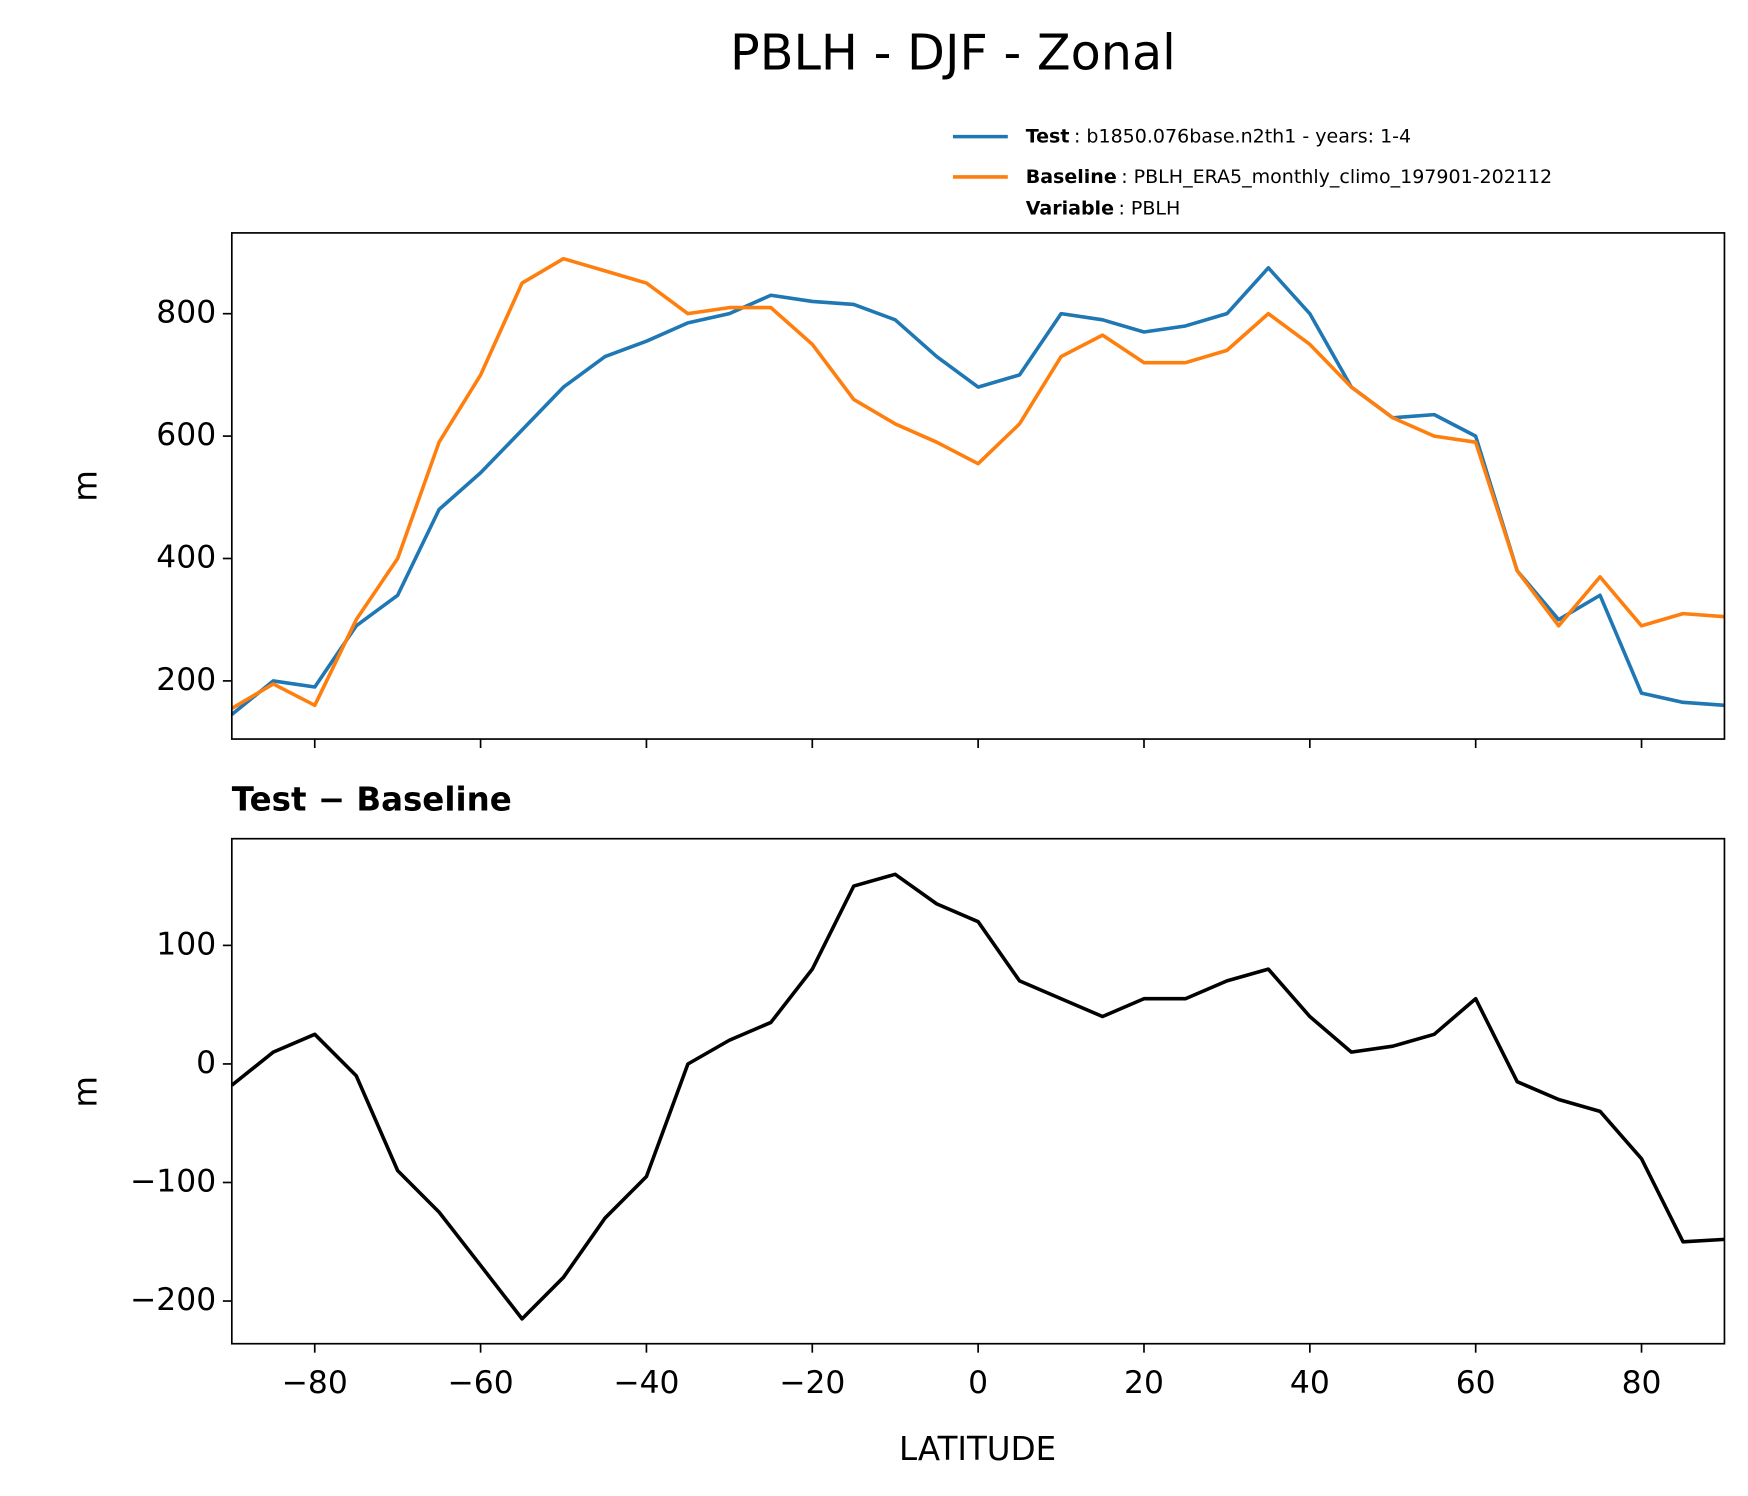 This screenshot has height=1496, width=1748. Describe the element at coordinates (481, 1383) in the screenshot. I see `x-tick-label: −60` at that location.